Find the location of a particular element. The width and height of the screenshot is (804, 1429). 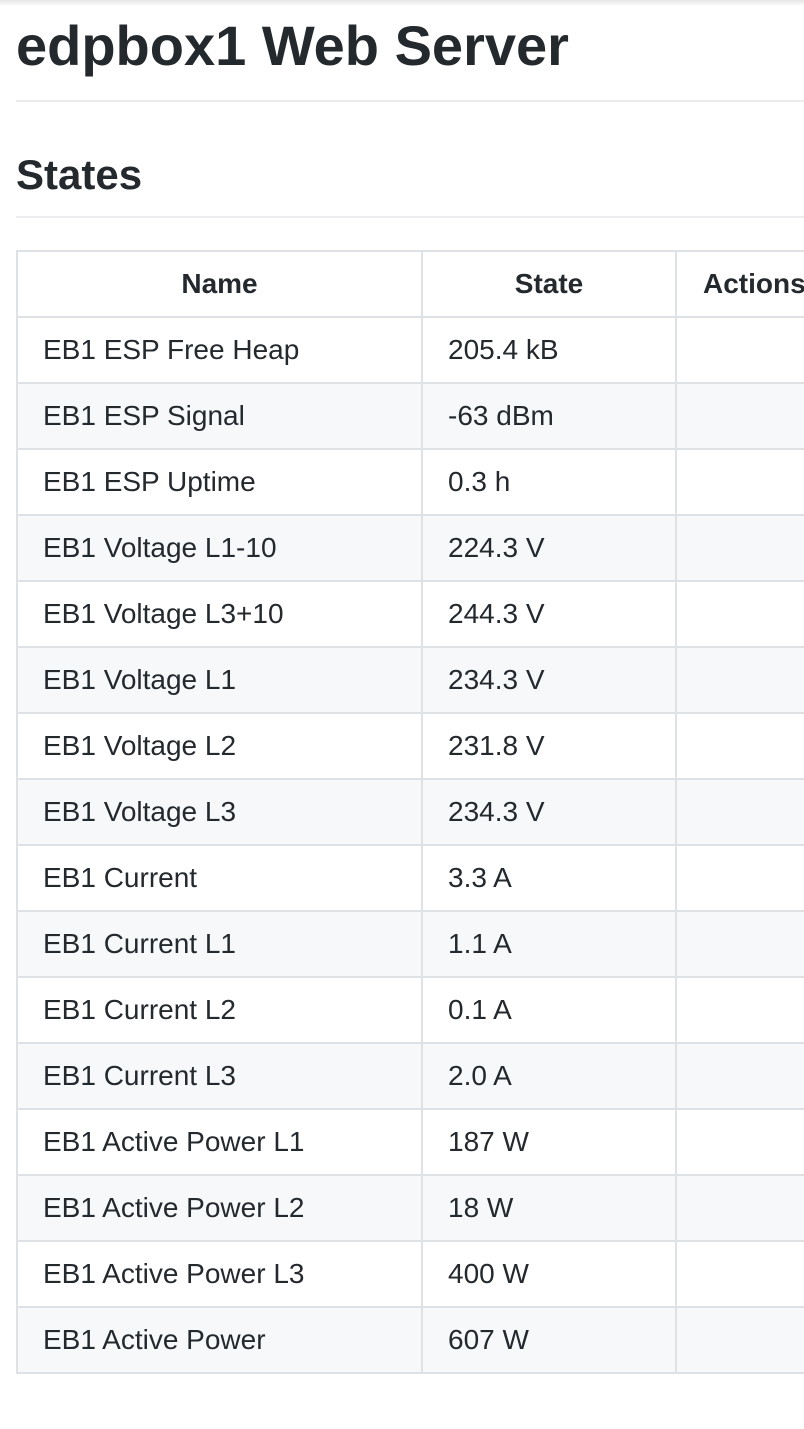

table-row: EB1 Active Power 607 W is located at coordinates (410, 1340).